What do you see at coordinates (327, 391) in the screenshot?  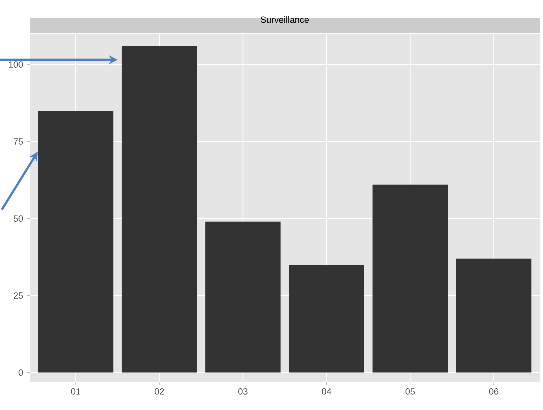 I see `x-tick-label: 04` at bounding box center [327, 391].